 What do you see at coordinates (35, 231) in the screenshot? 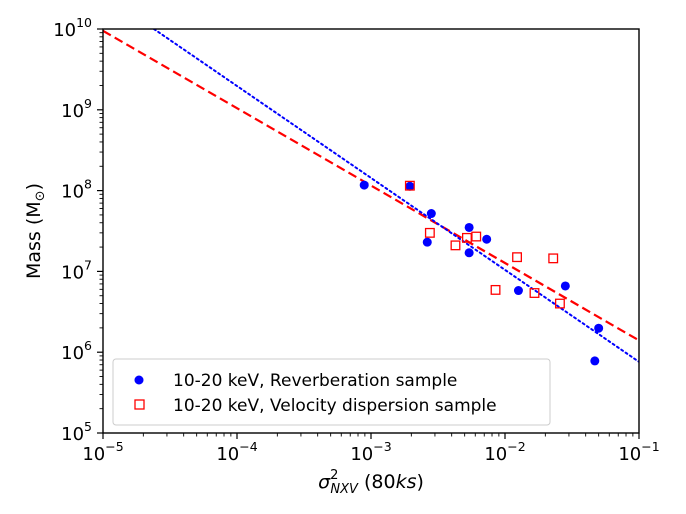
I see `y-axis-label: Mass (M⊙)` at bounding box center [35, 231].